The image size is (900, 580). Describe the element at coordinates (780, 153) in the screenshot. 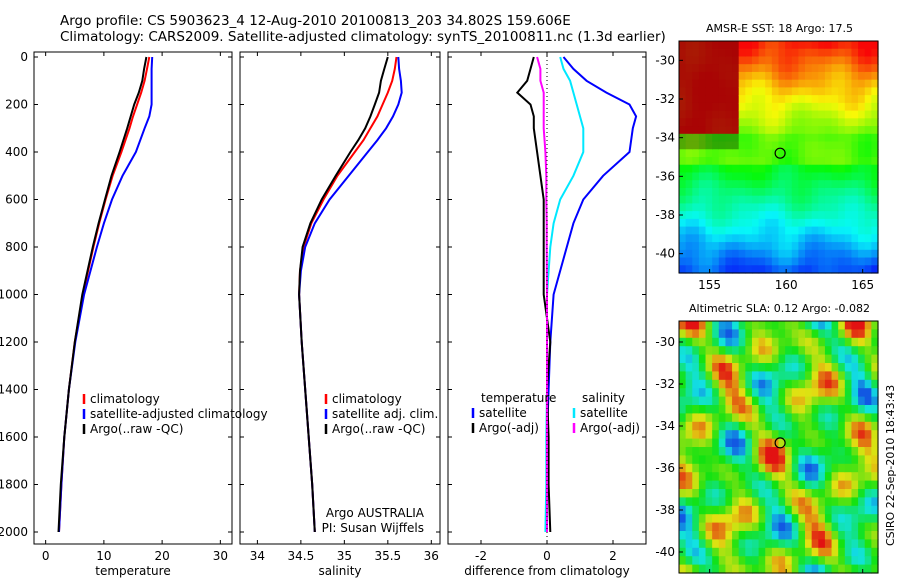

I see `argo-location-marker` at that location.